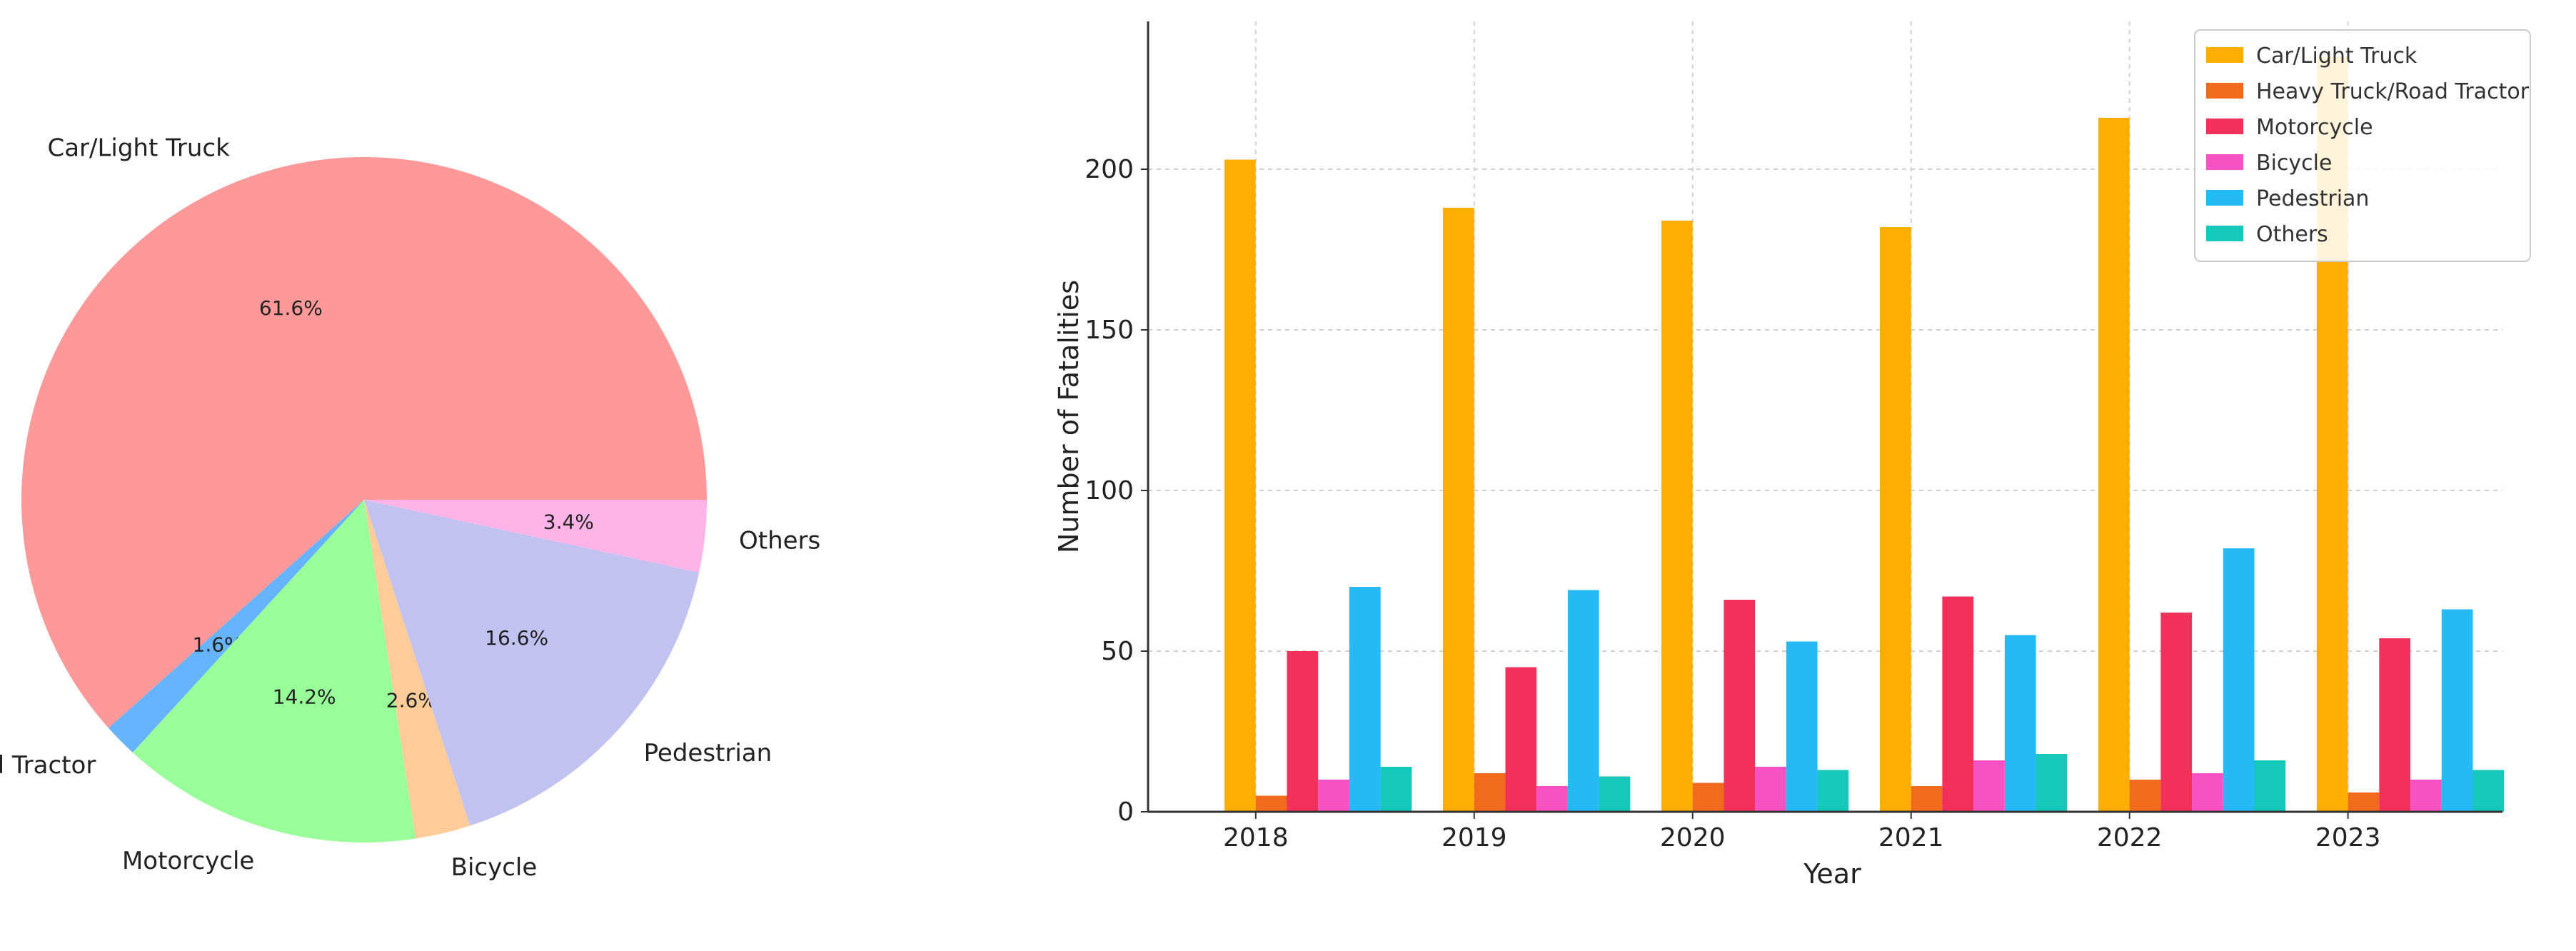 The height and width of the screenshot is (951, 2576). I want to click on bar-bicycle-2022, so click(2207, 792).